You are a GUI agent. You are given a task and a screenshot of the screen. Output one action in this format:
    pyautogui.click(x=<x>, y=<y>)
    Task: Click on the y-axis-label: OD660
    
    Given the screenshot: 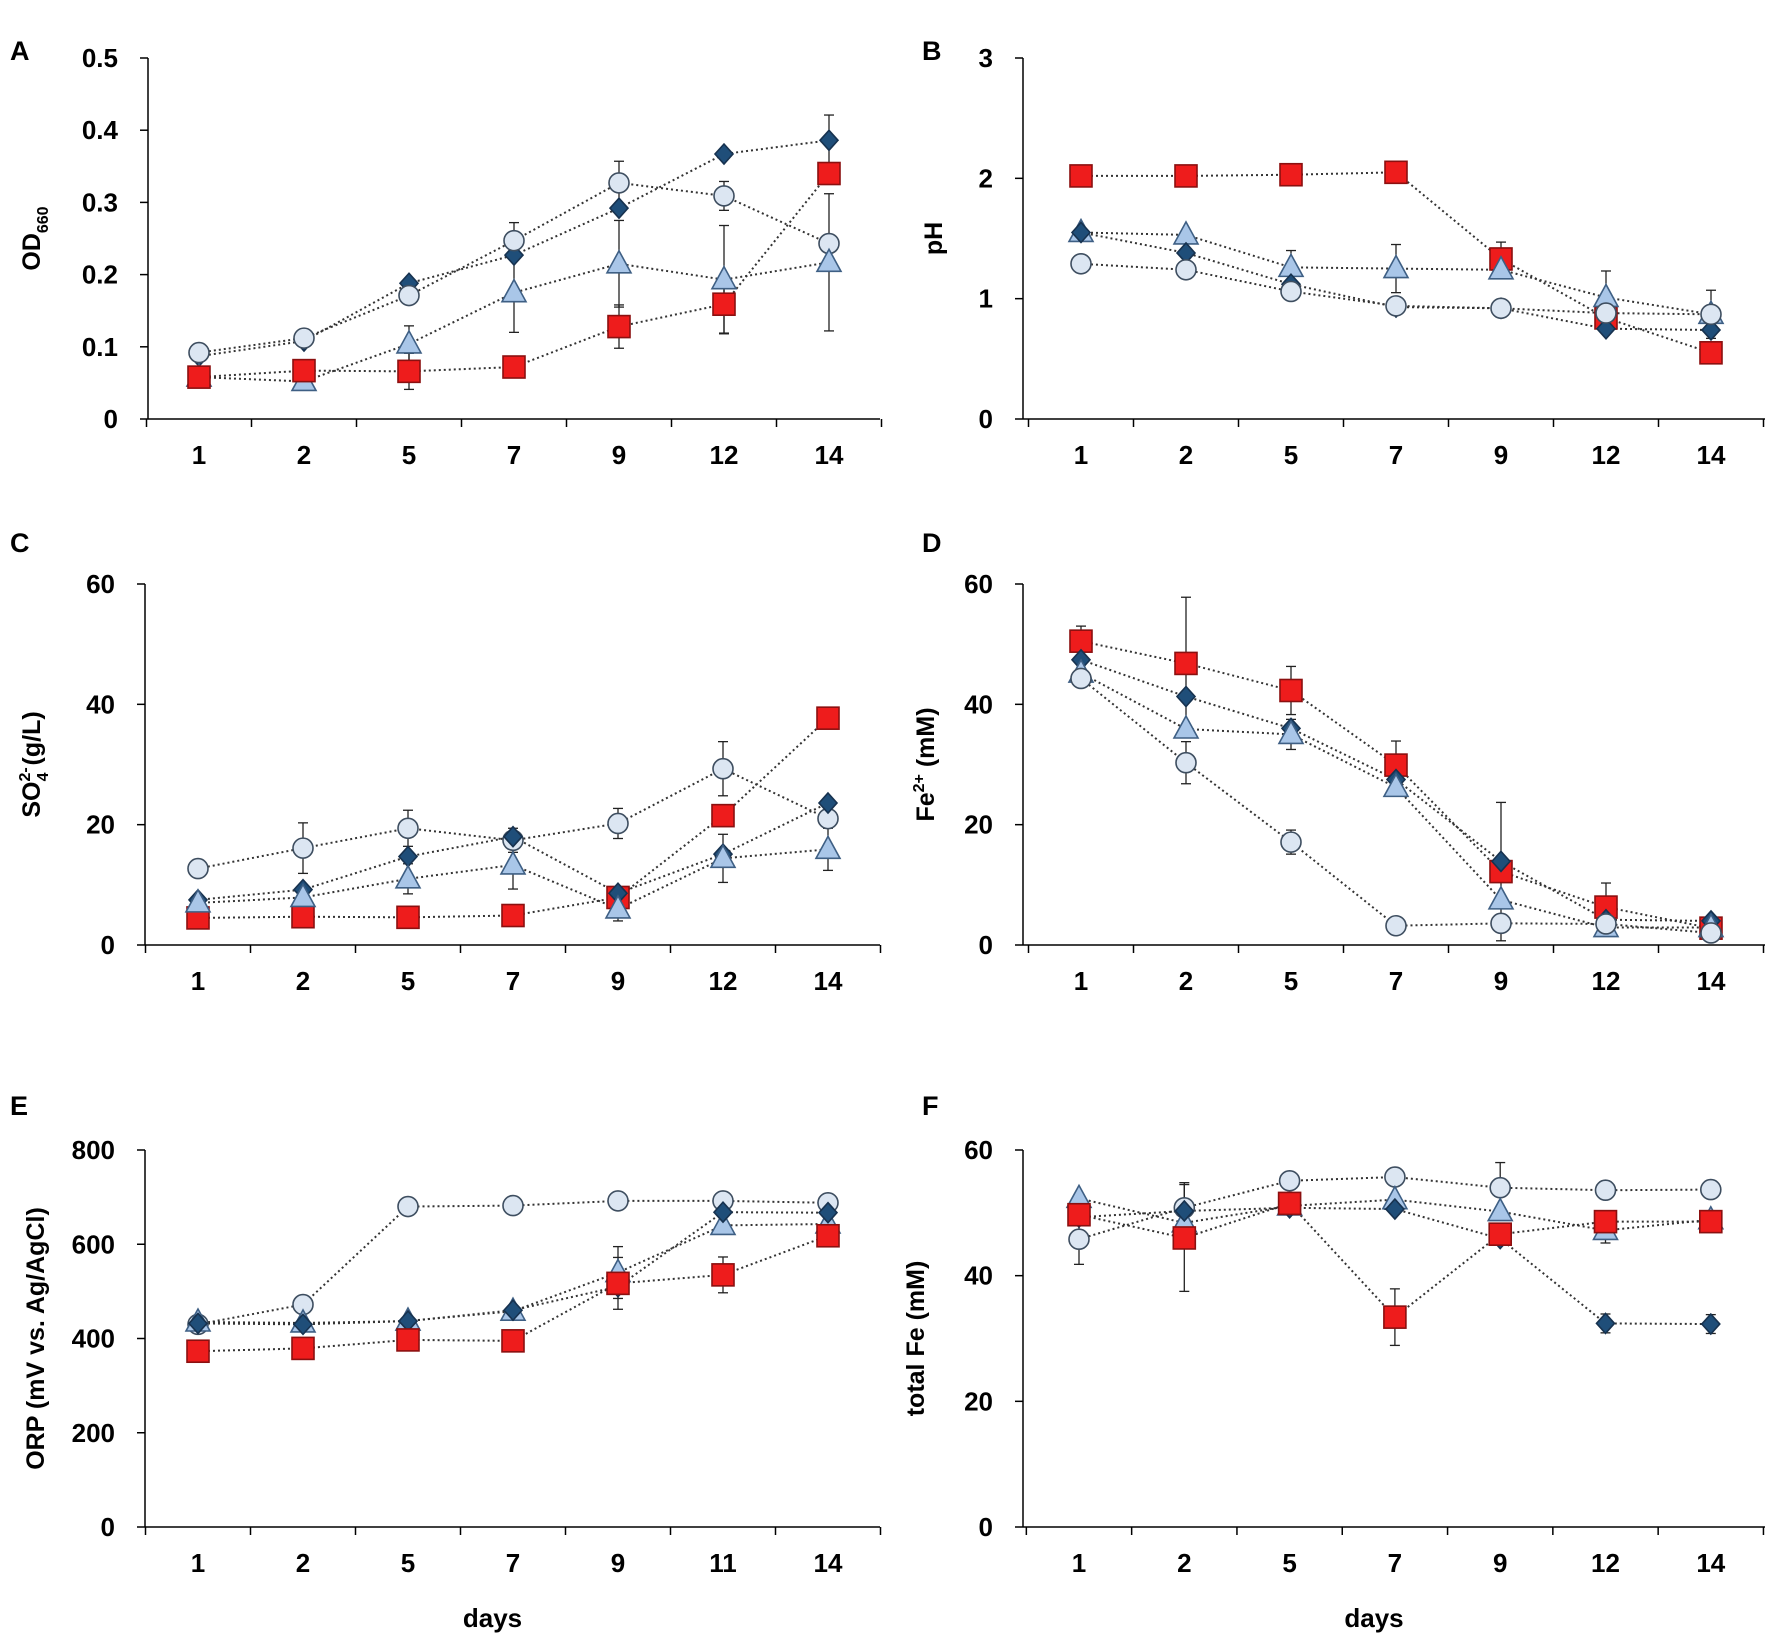 What is the action you would take?
    pyautogui.click(x=35, y=238)
    